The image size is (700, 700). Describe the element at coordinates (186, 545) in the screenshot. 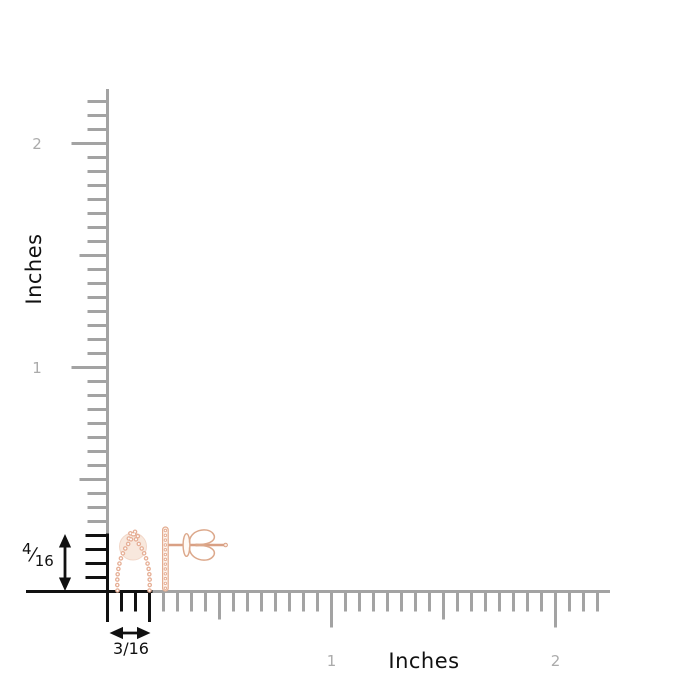

I see `butterfly-back-plate` at that location.